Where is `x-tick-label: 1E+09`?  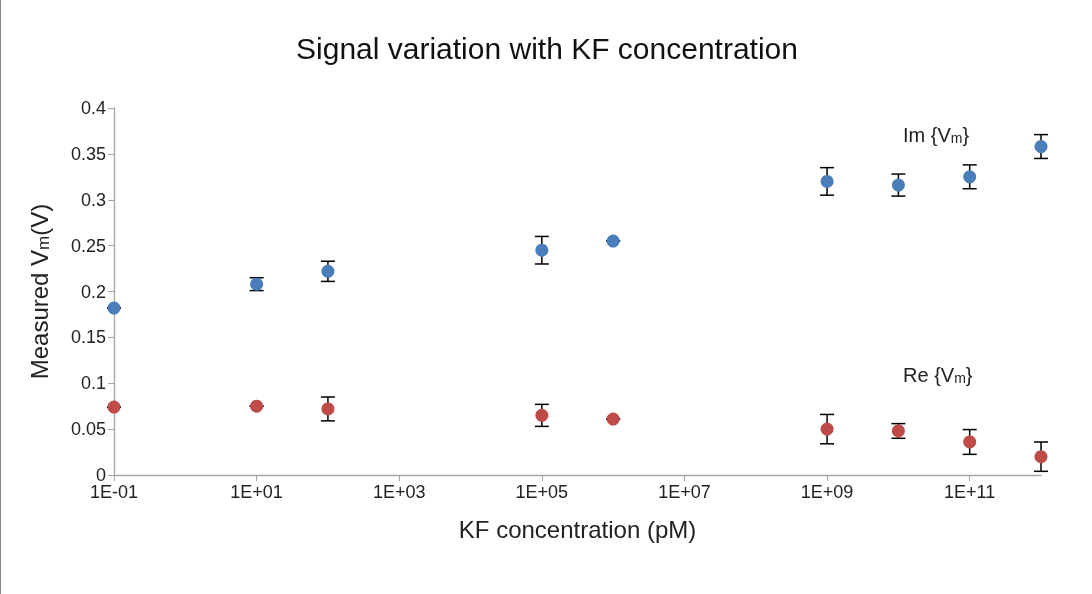
x-tick-label: 1E+09 is located at coordinates (827, 492).